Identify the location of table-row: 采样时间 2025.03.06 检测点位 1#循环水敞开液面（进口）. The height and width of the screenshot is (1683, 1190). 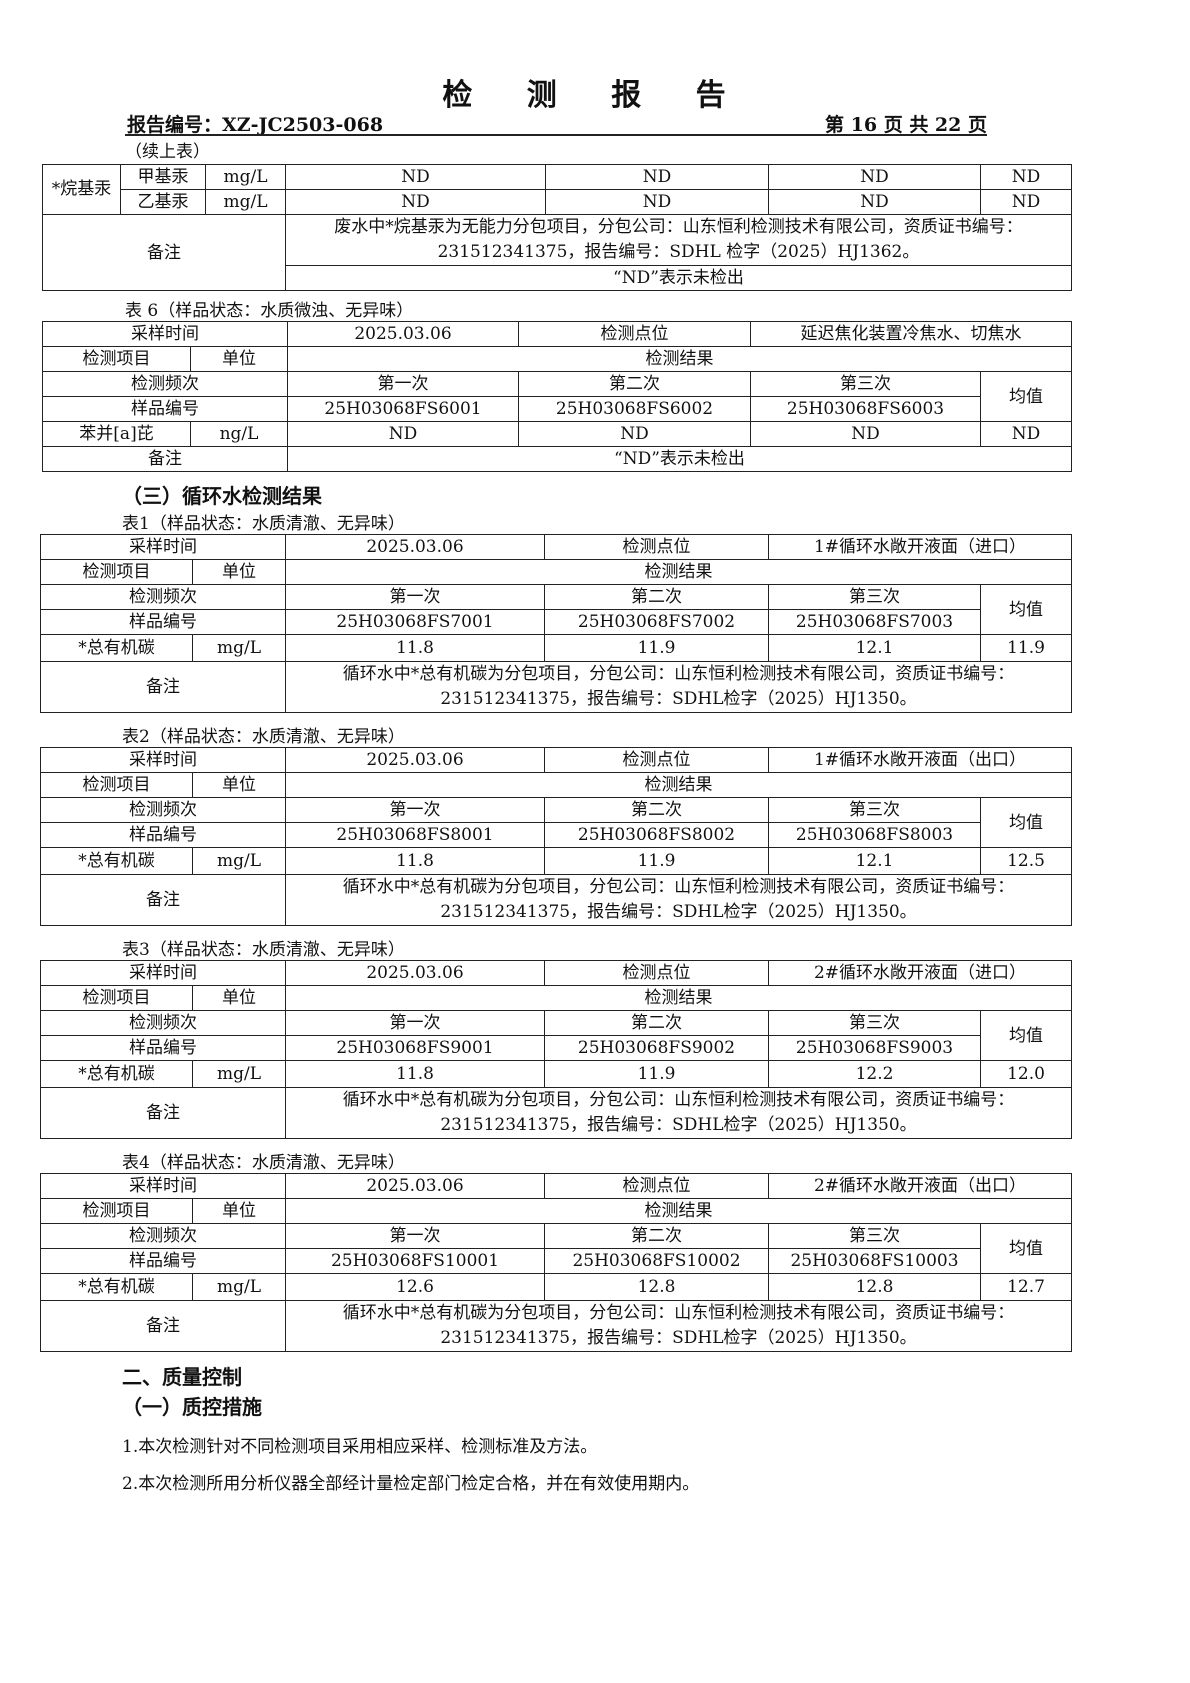
(556, 547).